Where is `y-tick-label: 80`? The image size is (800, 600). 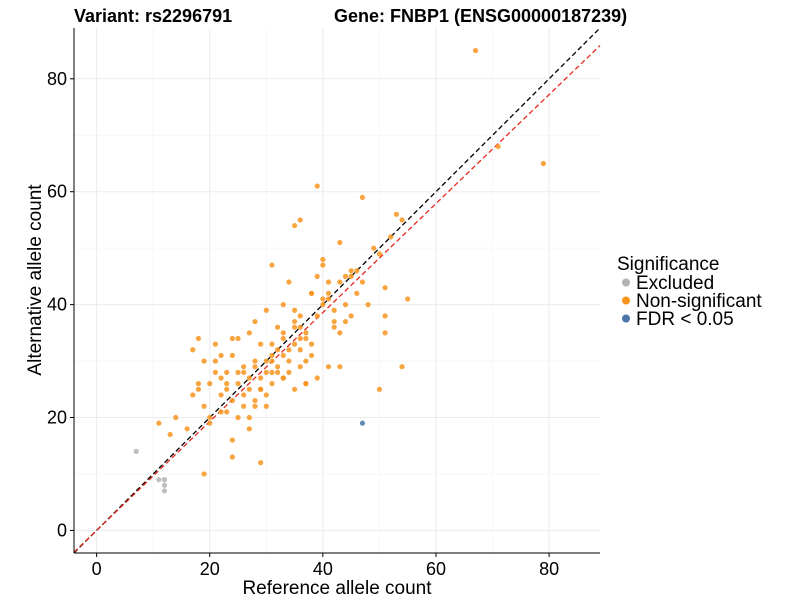 y-tick-label: 80 is located at coordinates (57, 79).